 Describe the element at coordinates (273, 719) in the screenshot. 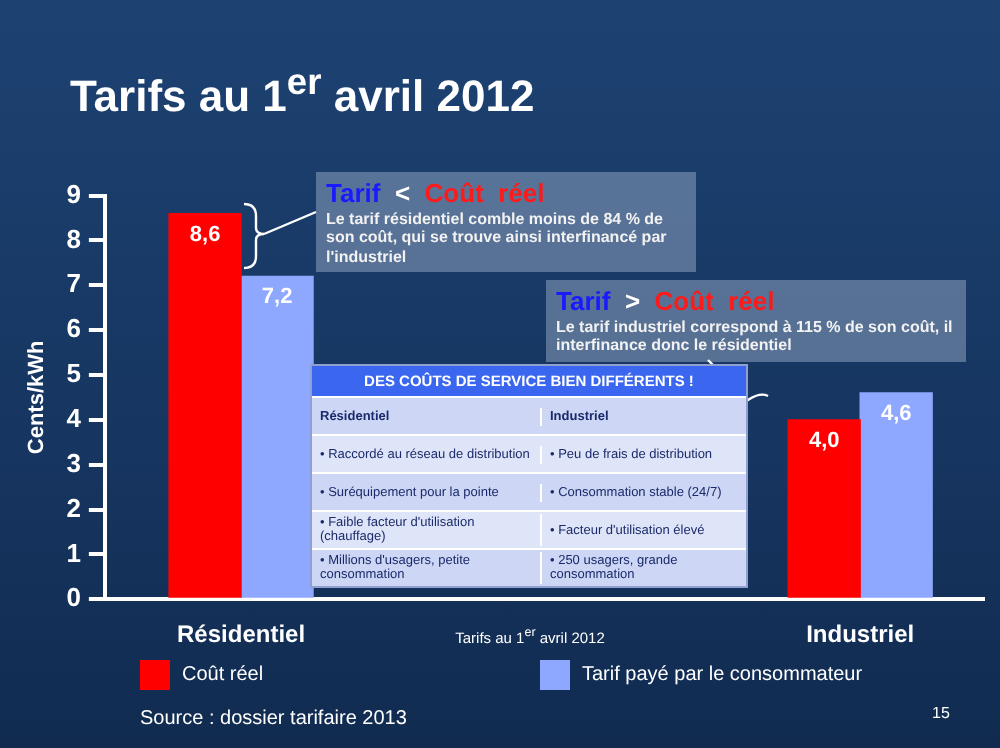

I see `source-note: Source : dossier tarifaire 2013` at that location.